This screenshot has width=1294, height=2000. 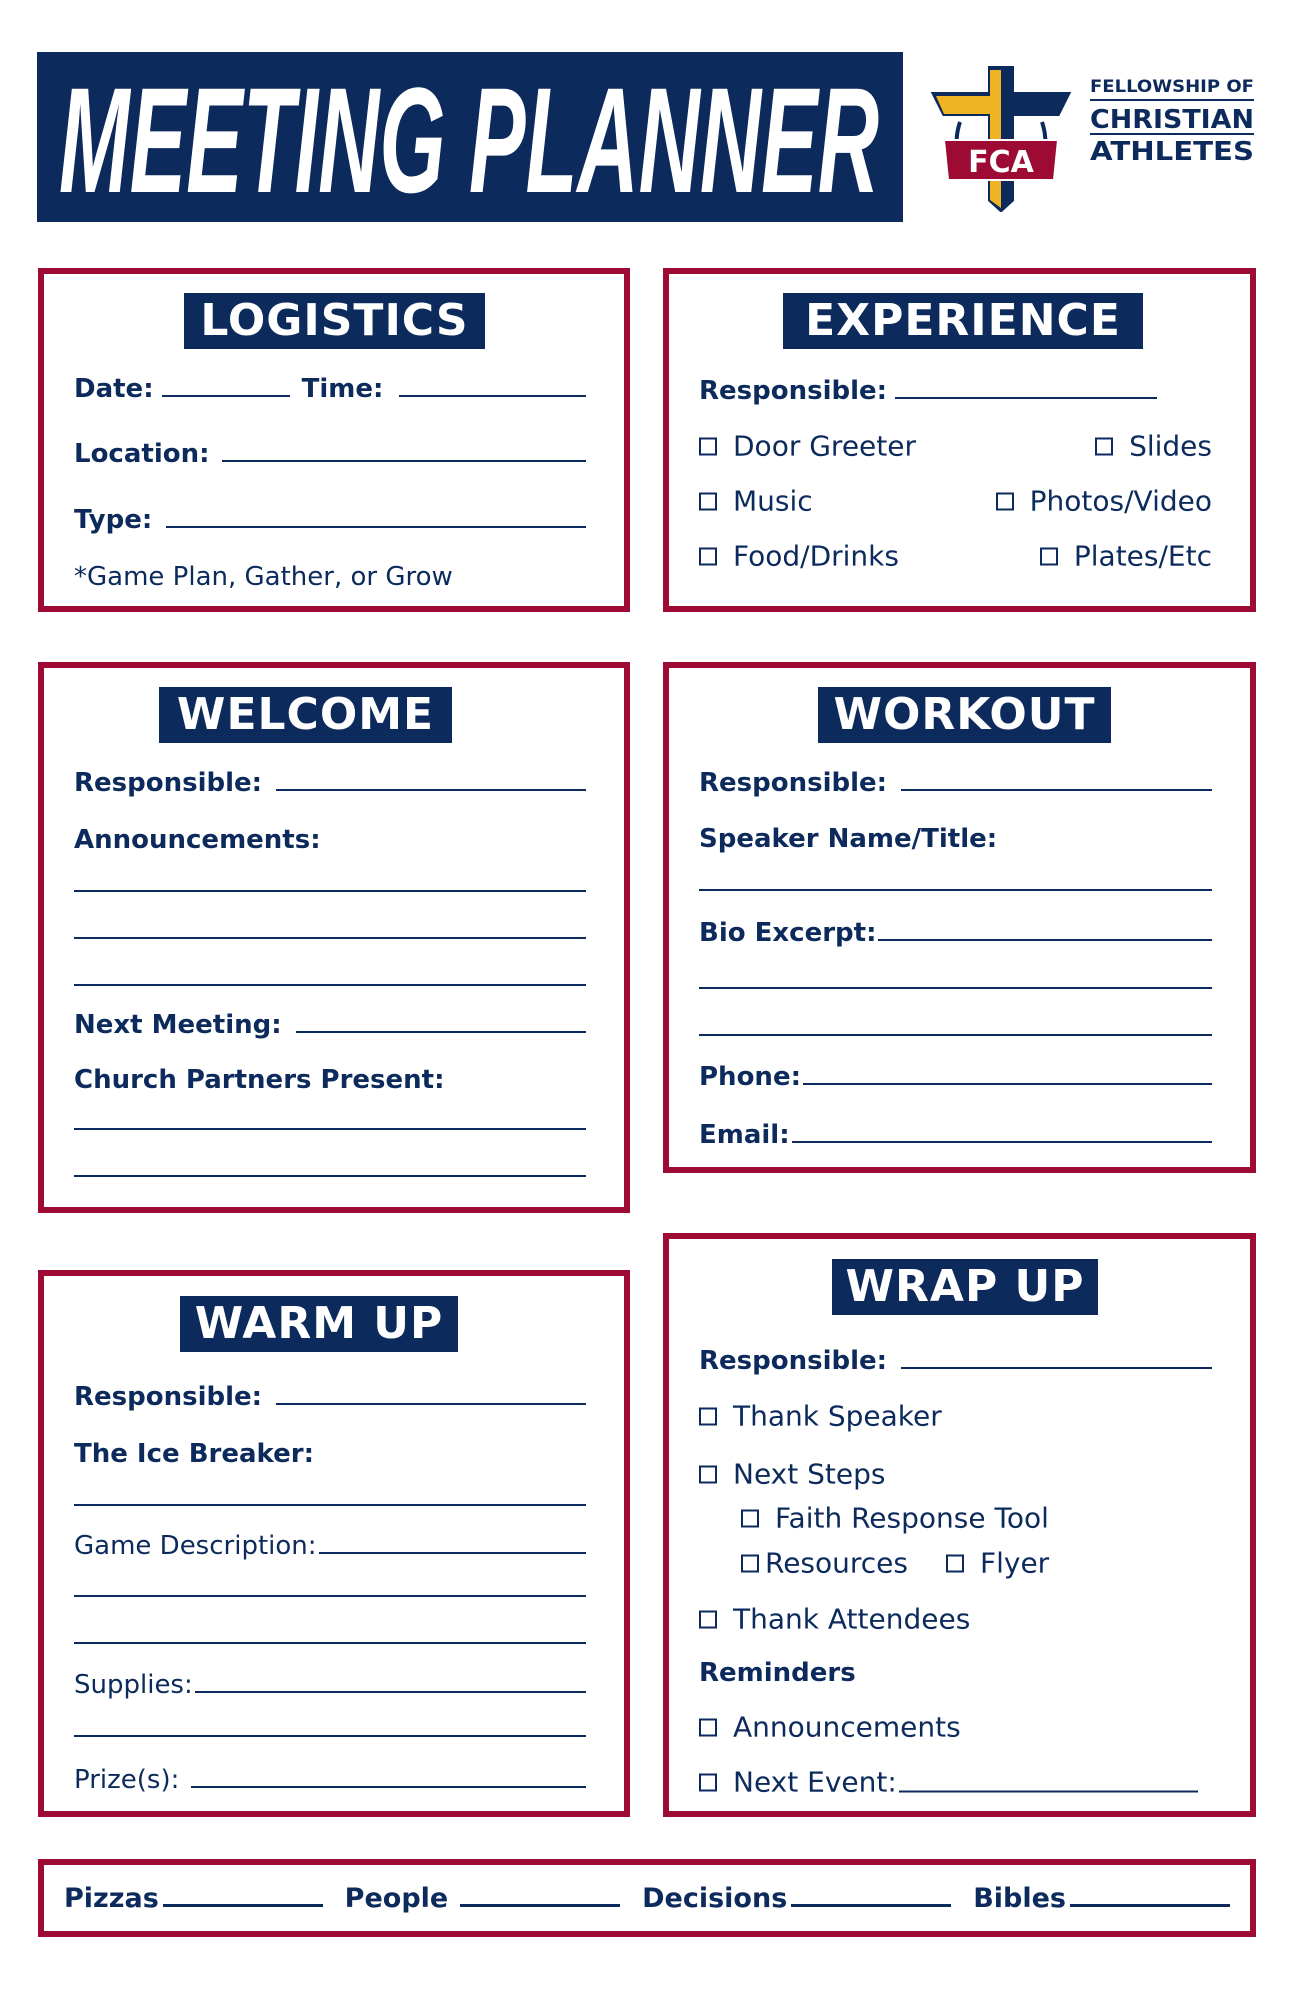 I want to click on title-banner: MEETING PLANNER, so click(x=470, y=137).